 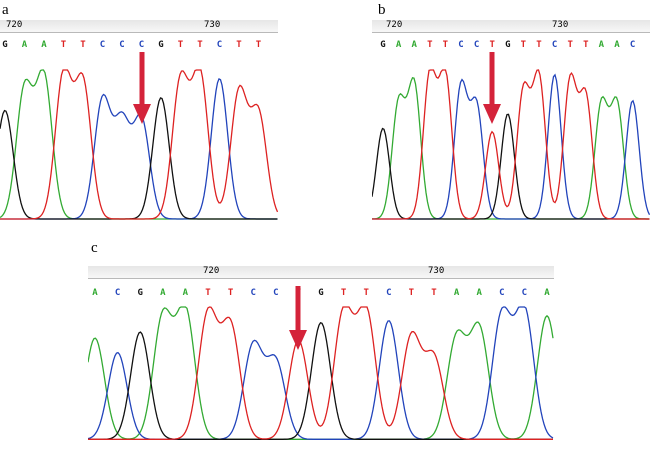 I want to click on base-call-5: T, so click(x=208, y=293).